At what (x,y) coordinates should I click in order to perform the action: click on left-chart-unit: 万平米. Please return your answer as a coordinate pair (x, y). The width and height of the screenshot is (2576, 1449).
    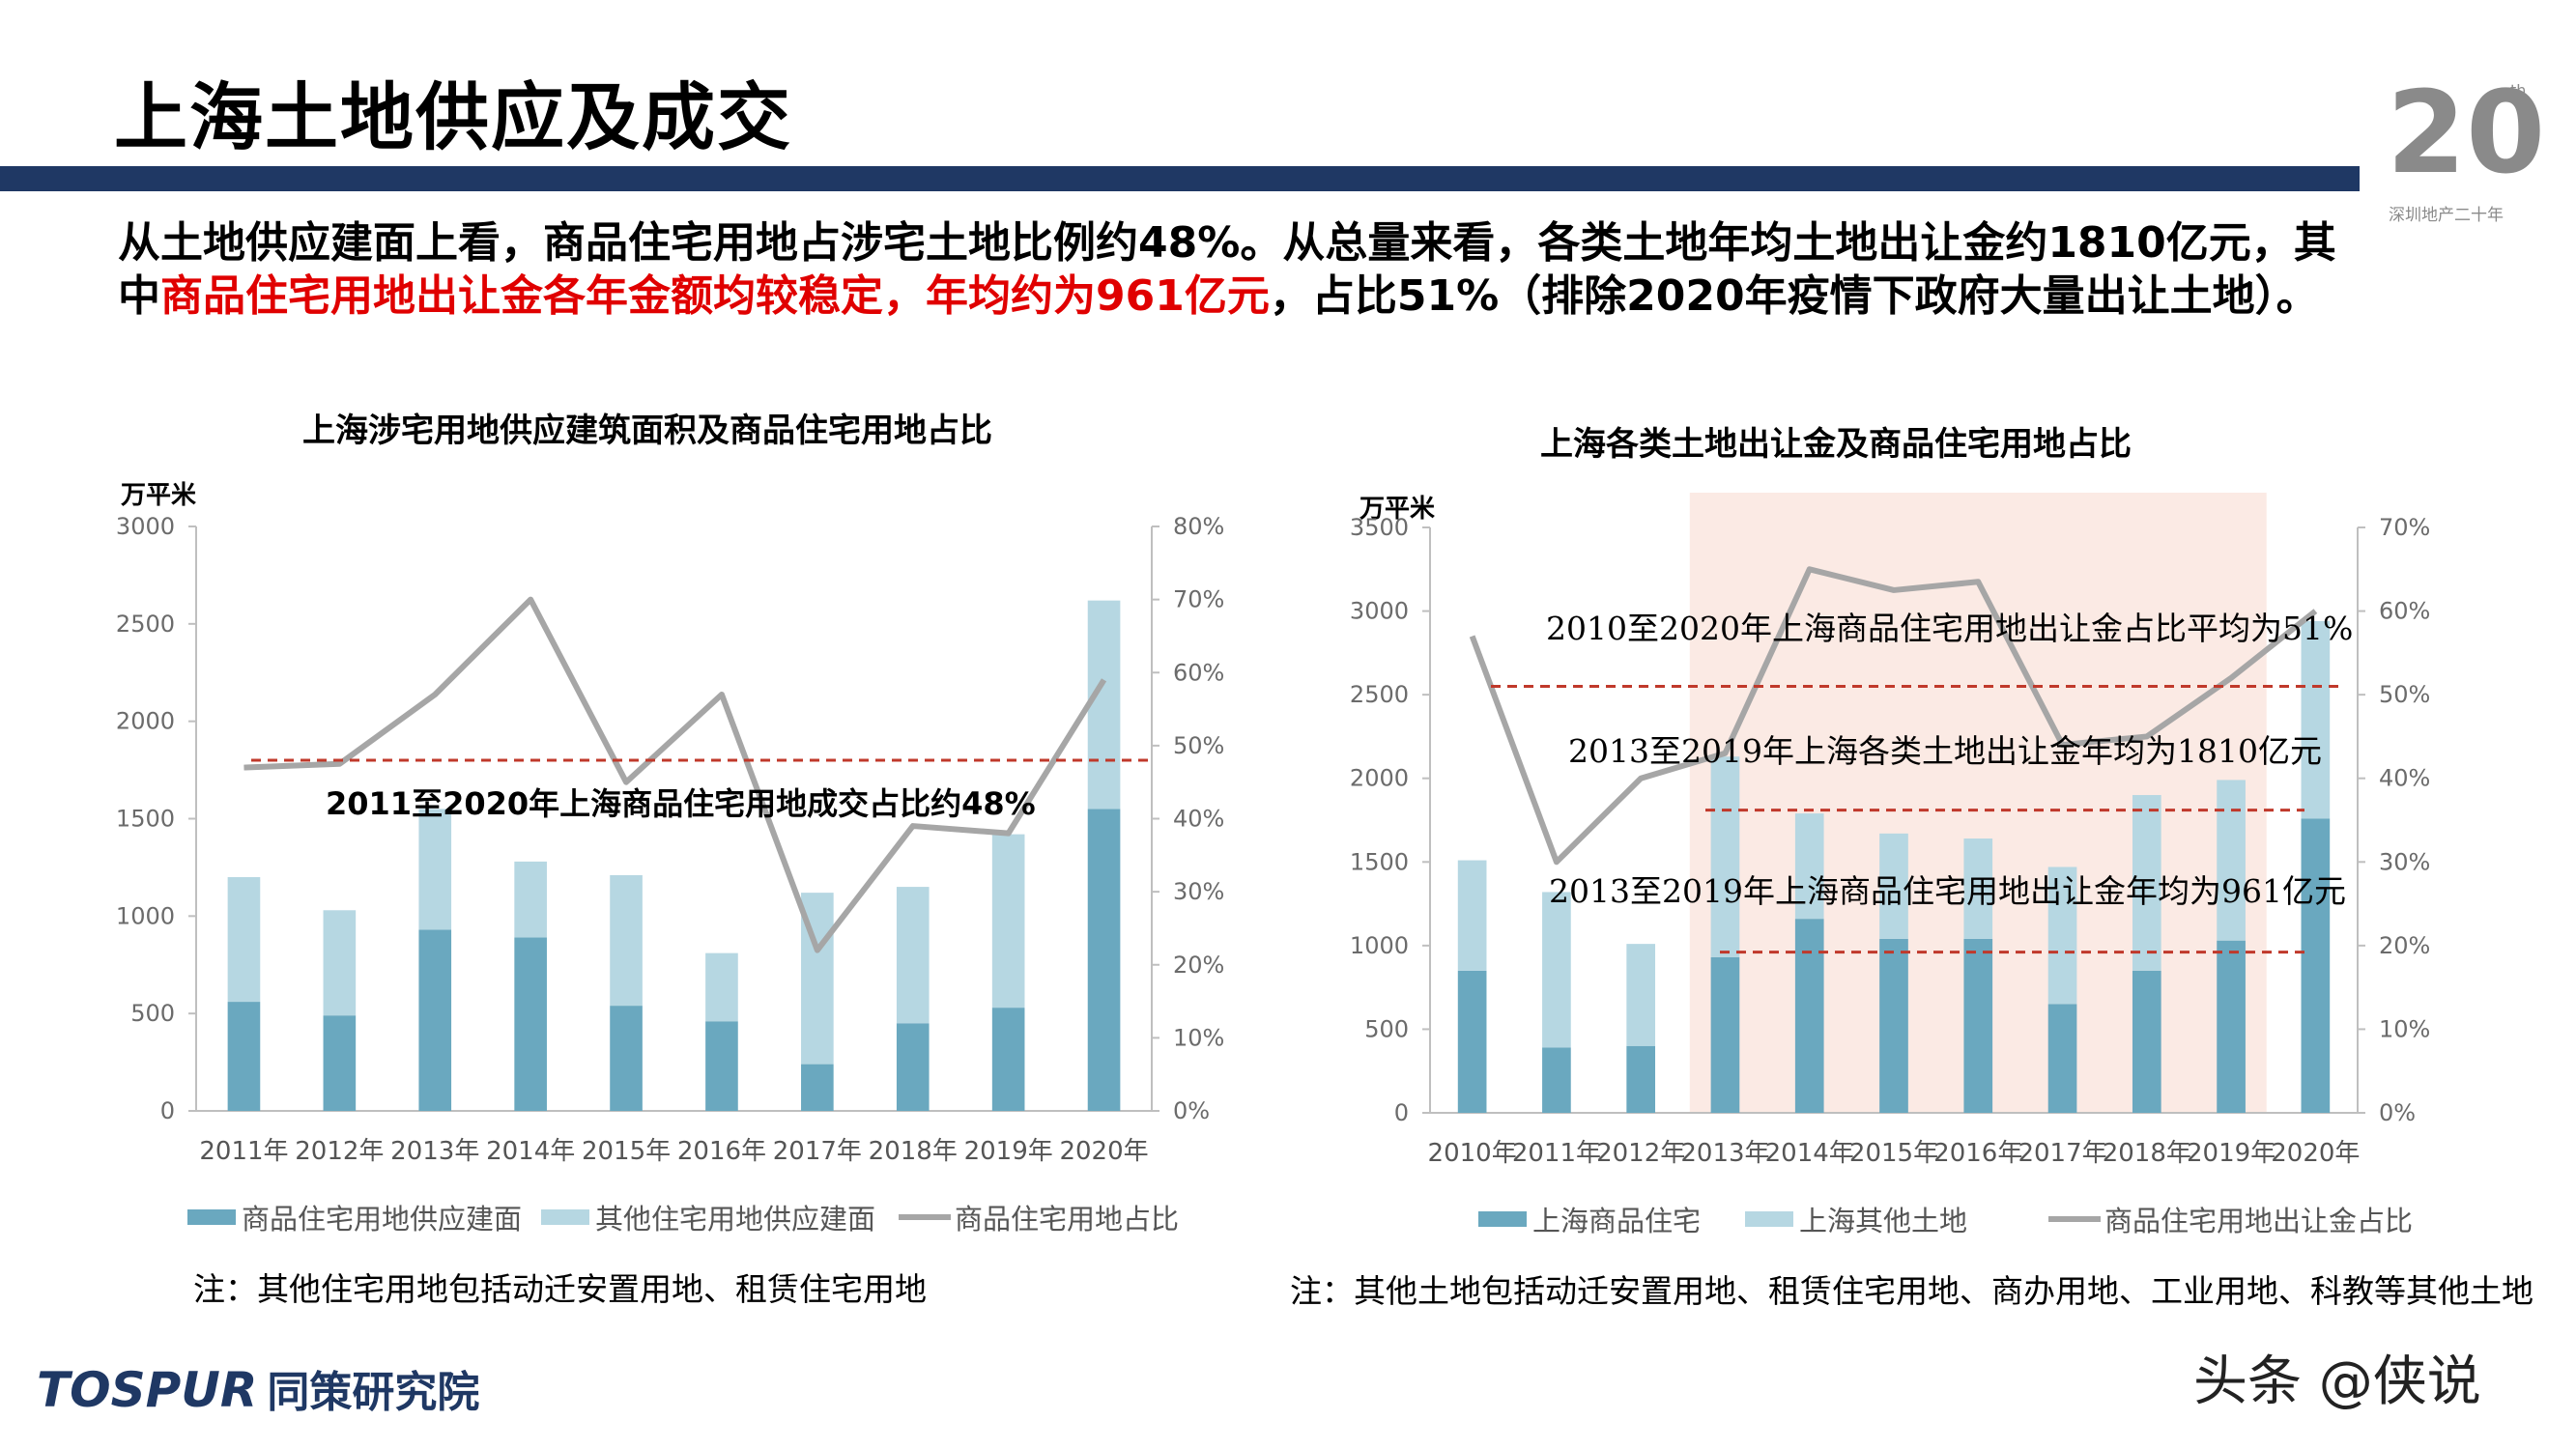
    Looking at the image, I should click on (159, 495).